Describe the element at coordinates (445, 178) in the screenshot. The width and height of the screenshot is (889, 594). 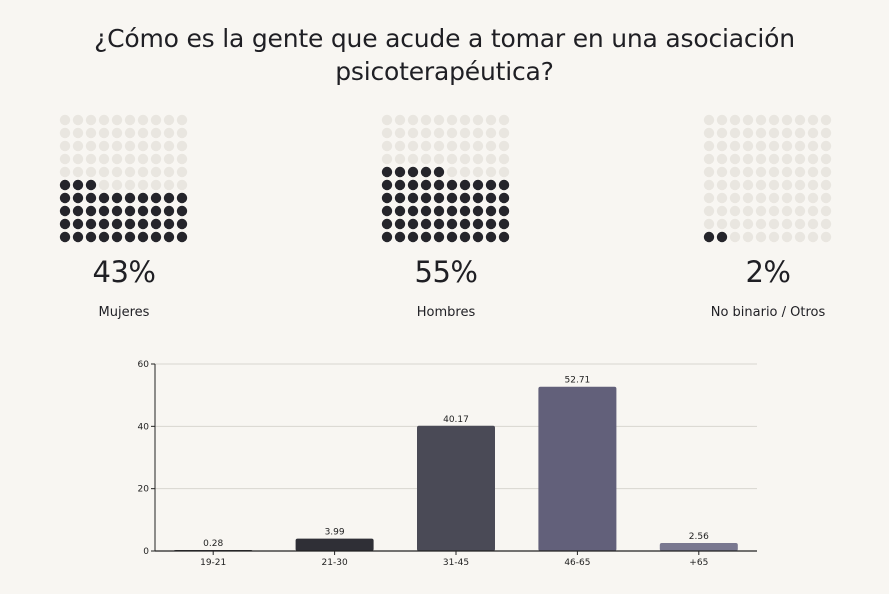
I see `waffle-grid-hombres` at that location.